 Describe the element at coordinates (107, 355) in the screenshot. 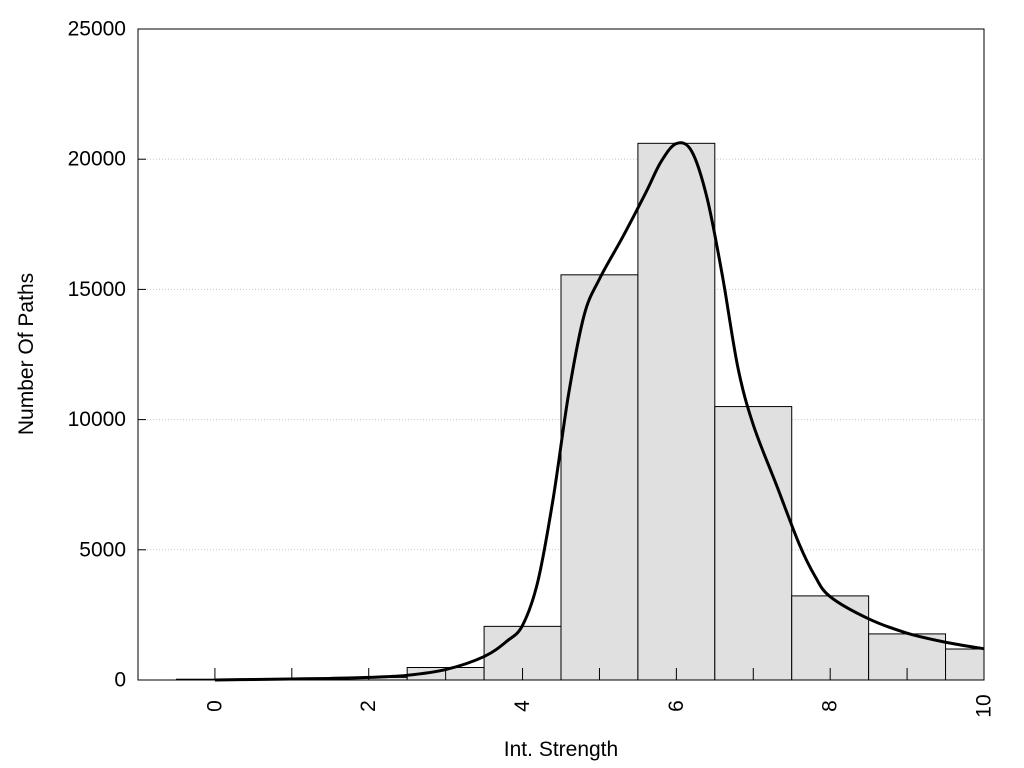

I see `y-ticks: 0 5000 10000 15000 20000 25000` at that location.